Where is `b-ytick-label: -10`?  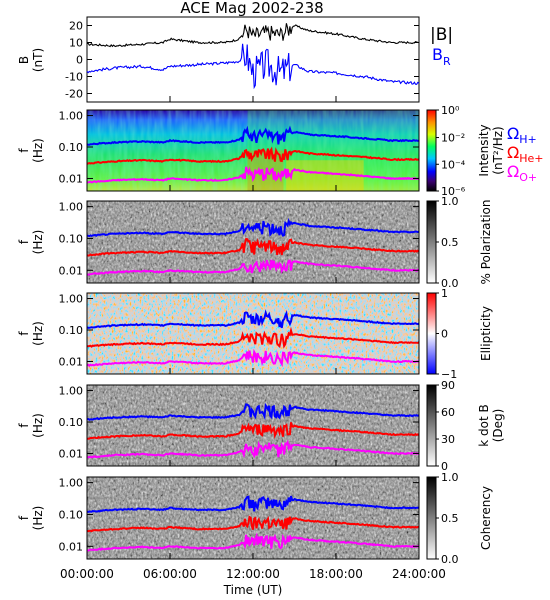
b-ytick-label: -10 is located at coordinates (74, 77).